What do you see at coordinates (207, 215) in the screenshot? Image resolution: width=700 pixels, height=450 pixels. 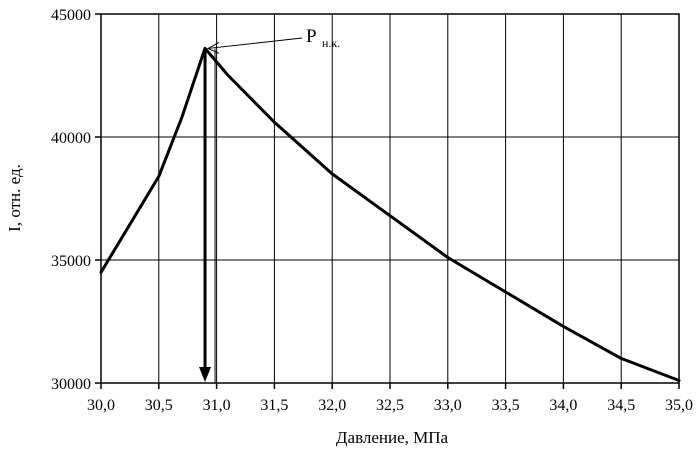 I see `pressure-marker` at bounding box center [207, 215].